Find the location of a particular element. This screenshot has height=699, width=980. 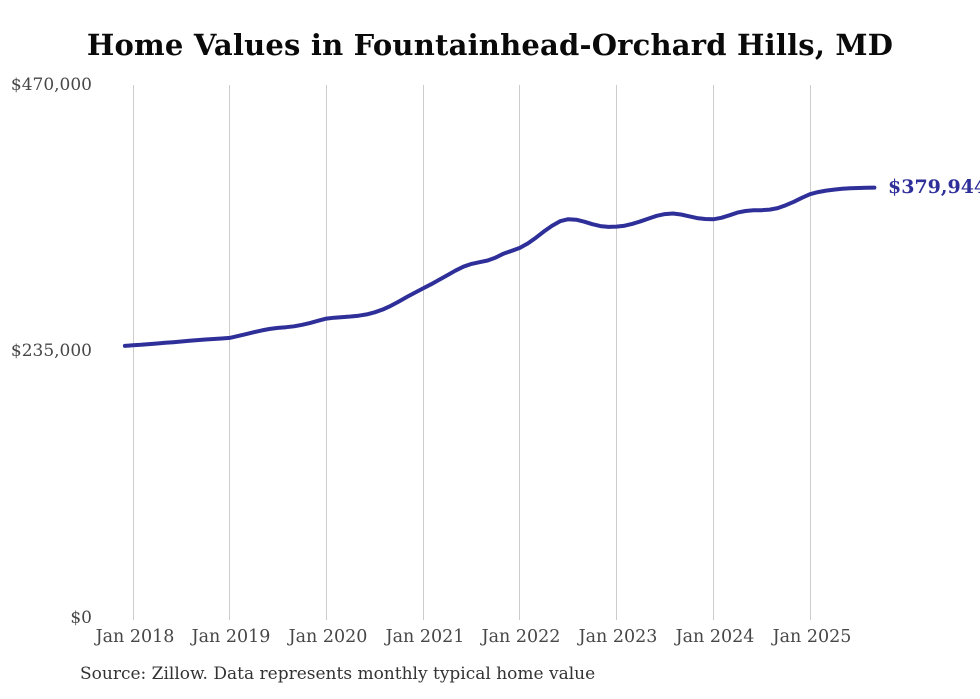

x-tick-jan-2019: Jan 2019 is located at coordinates (231, 637).